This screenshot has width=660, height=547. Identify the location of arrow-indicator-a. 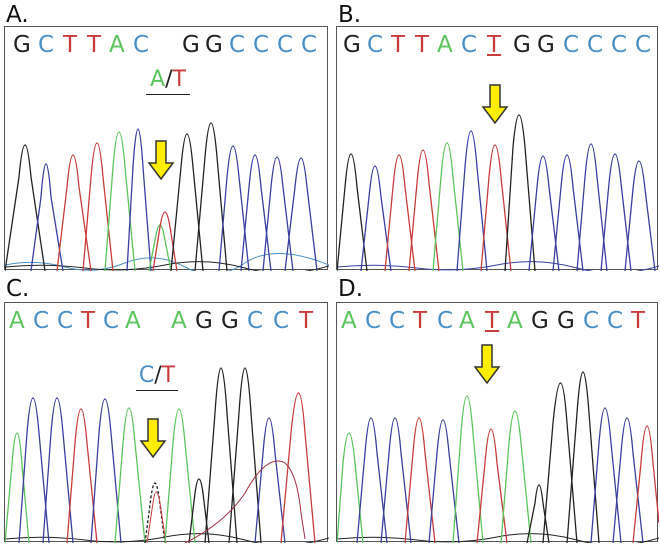
(161, 160).